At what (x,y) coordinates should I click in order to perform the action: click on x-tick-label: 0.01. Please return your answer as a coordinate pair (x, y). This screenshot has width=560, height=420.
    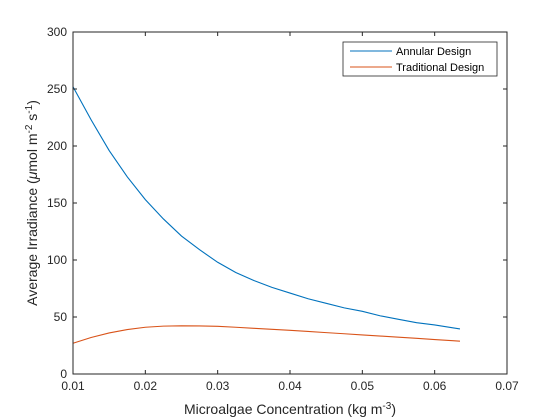
    Looking at the image, I should click on (73, 386).